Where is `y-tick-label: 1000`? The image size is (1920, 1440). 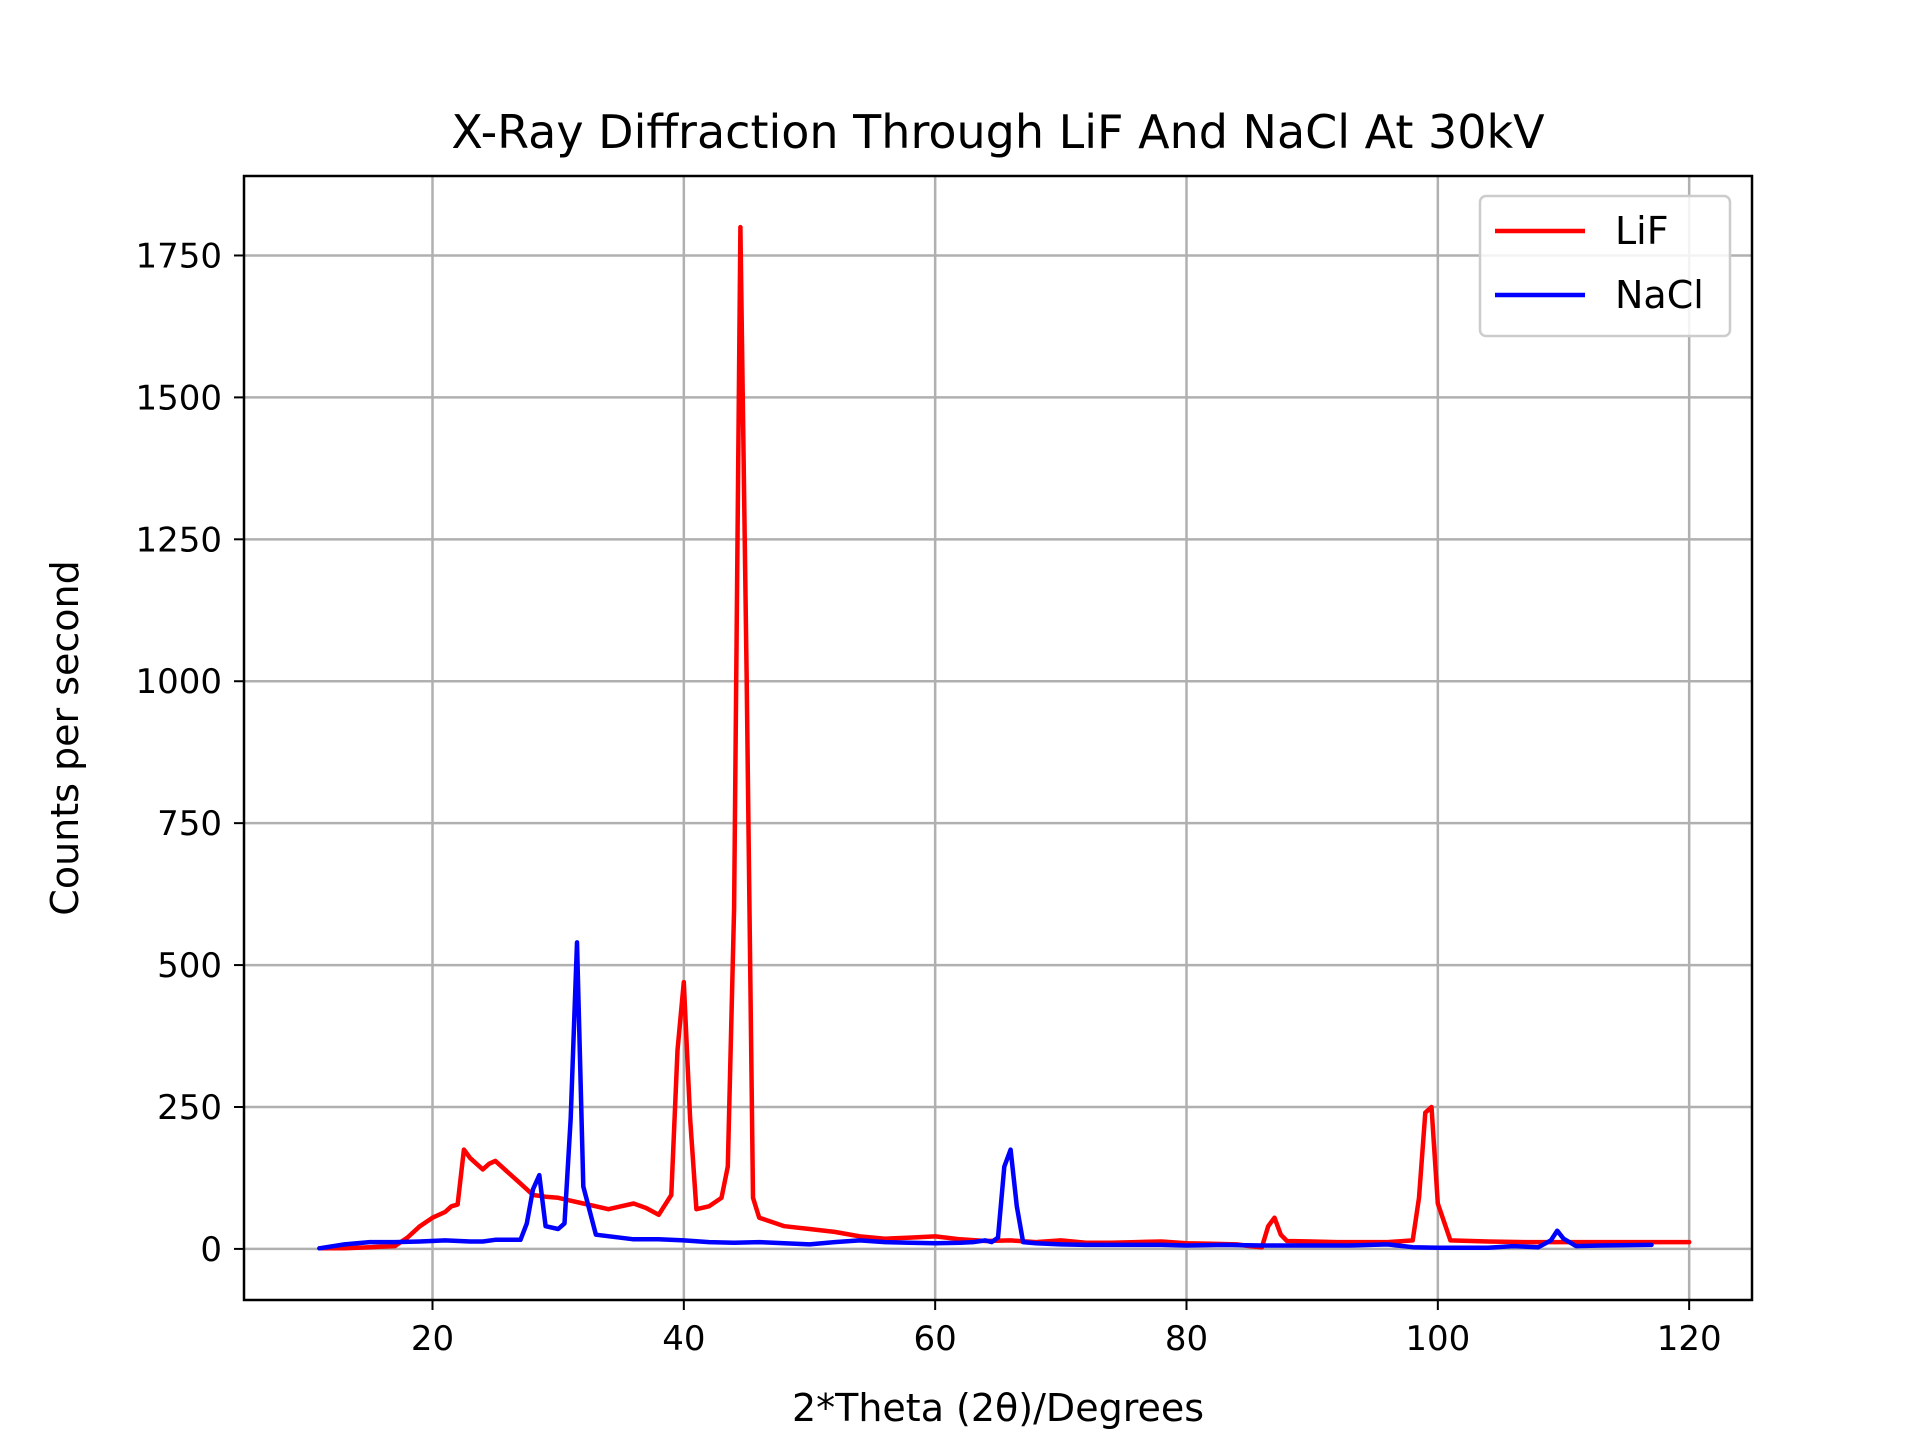 y-tick-label: 1000 is located at coordinates (178, 682).